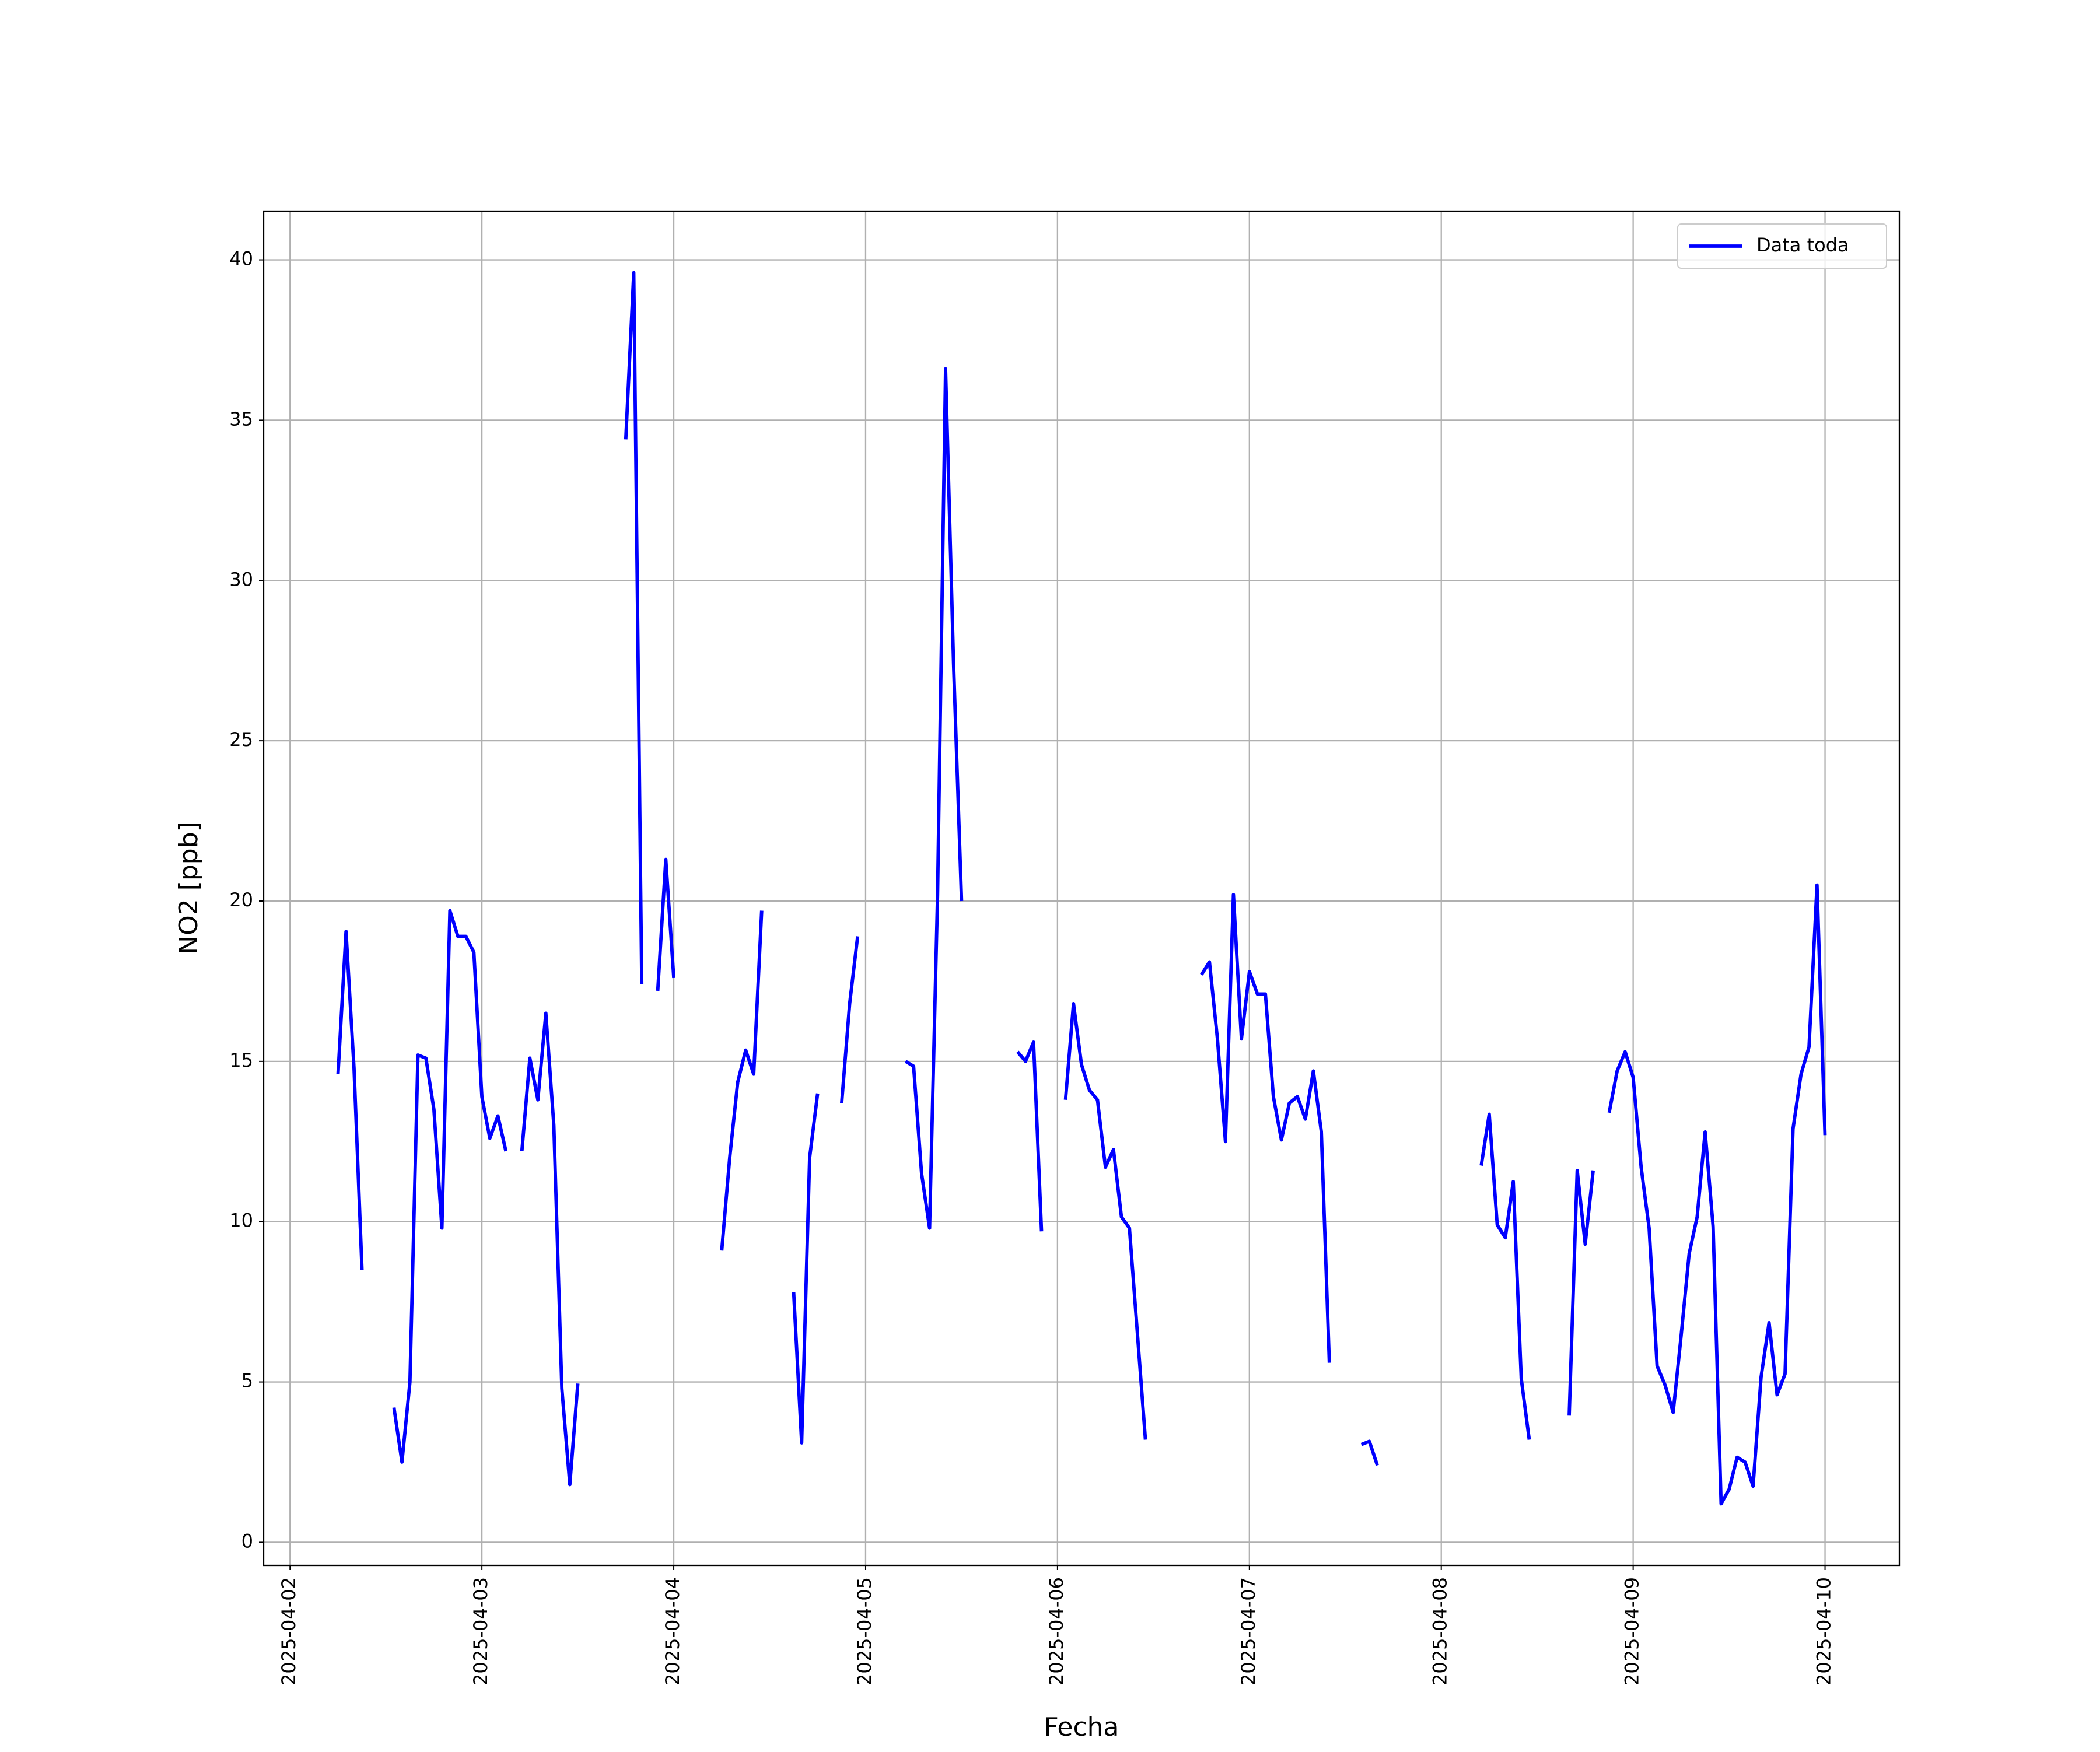  What do you see at coordinates (864, 1632) in the screenshot?
I see `x-tick-label: 2025-04-05` at bounding box center [864, 1632].